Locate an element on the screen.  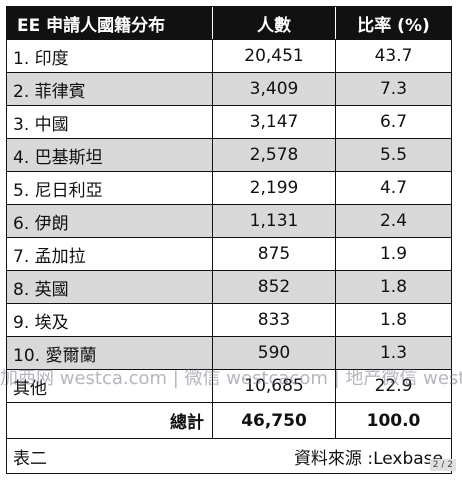
table-cell: 5.5 is located at coordinates (393, 155).